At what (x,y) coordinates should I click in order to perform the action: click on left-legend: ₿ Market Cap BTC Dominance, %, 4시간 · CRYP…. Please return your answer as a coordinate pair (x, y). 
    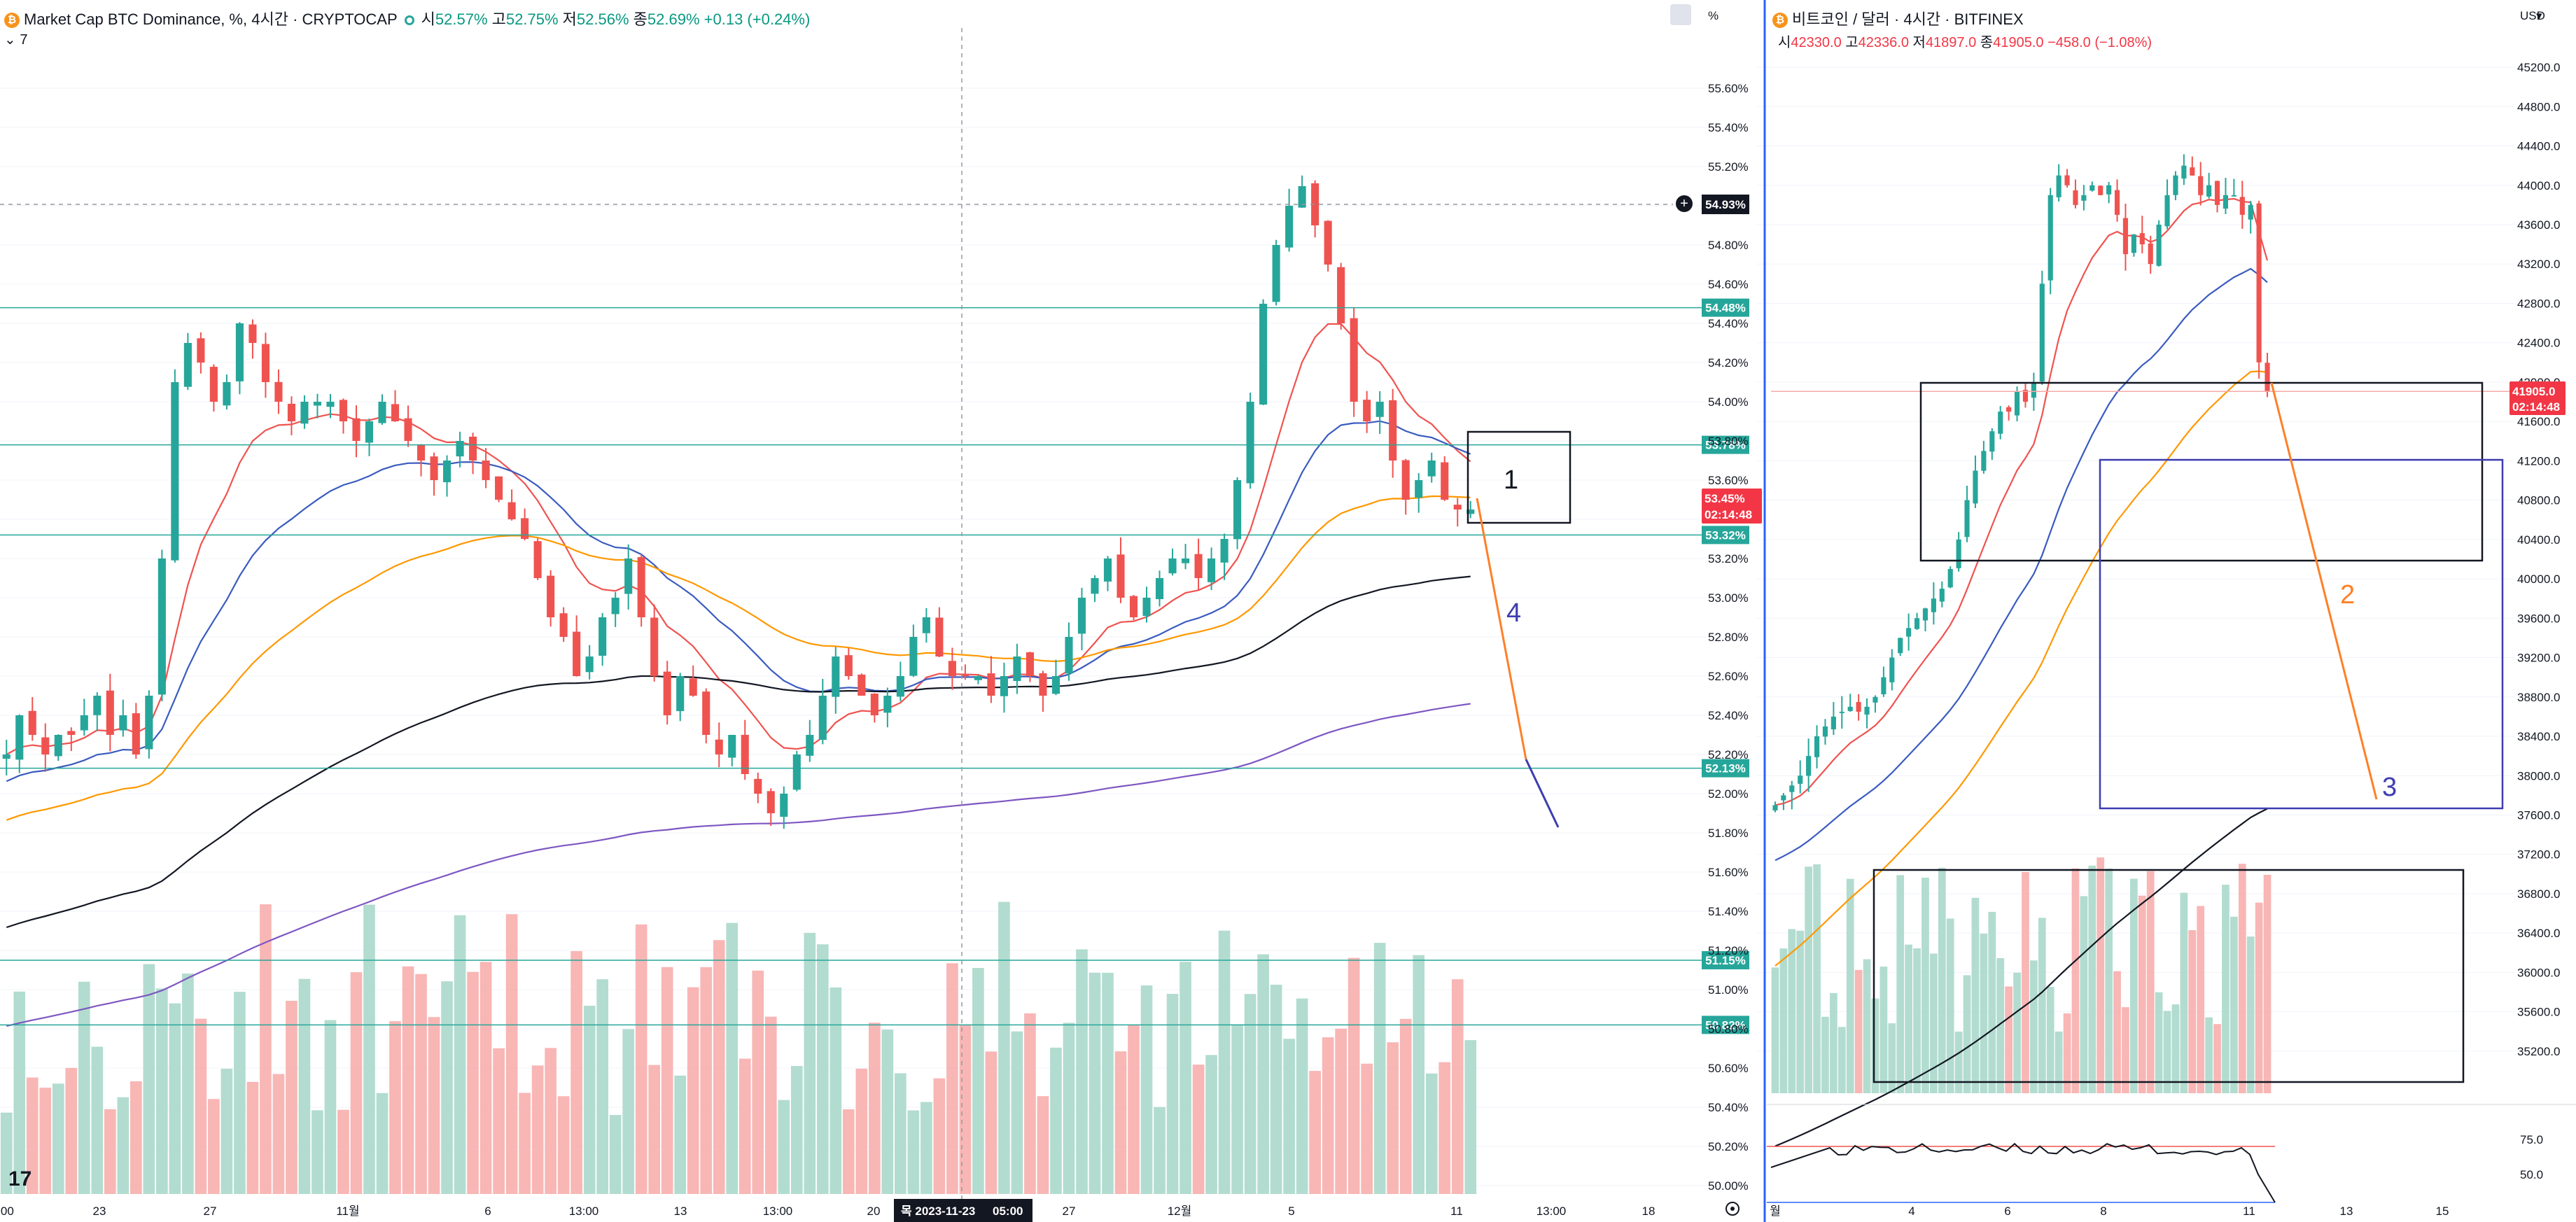
    Looking at the image, I should click on (407, 18).